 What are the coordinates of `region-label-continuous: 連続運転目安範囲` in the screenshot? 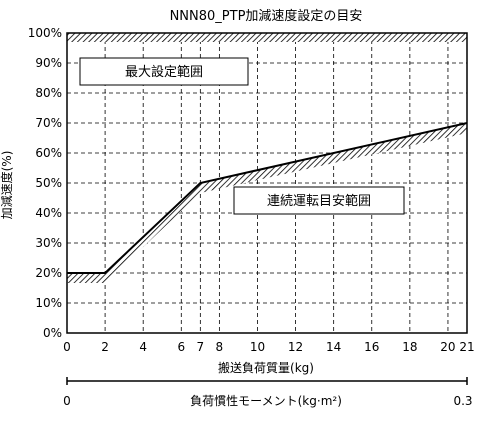 It's located at (319, 200).